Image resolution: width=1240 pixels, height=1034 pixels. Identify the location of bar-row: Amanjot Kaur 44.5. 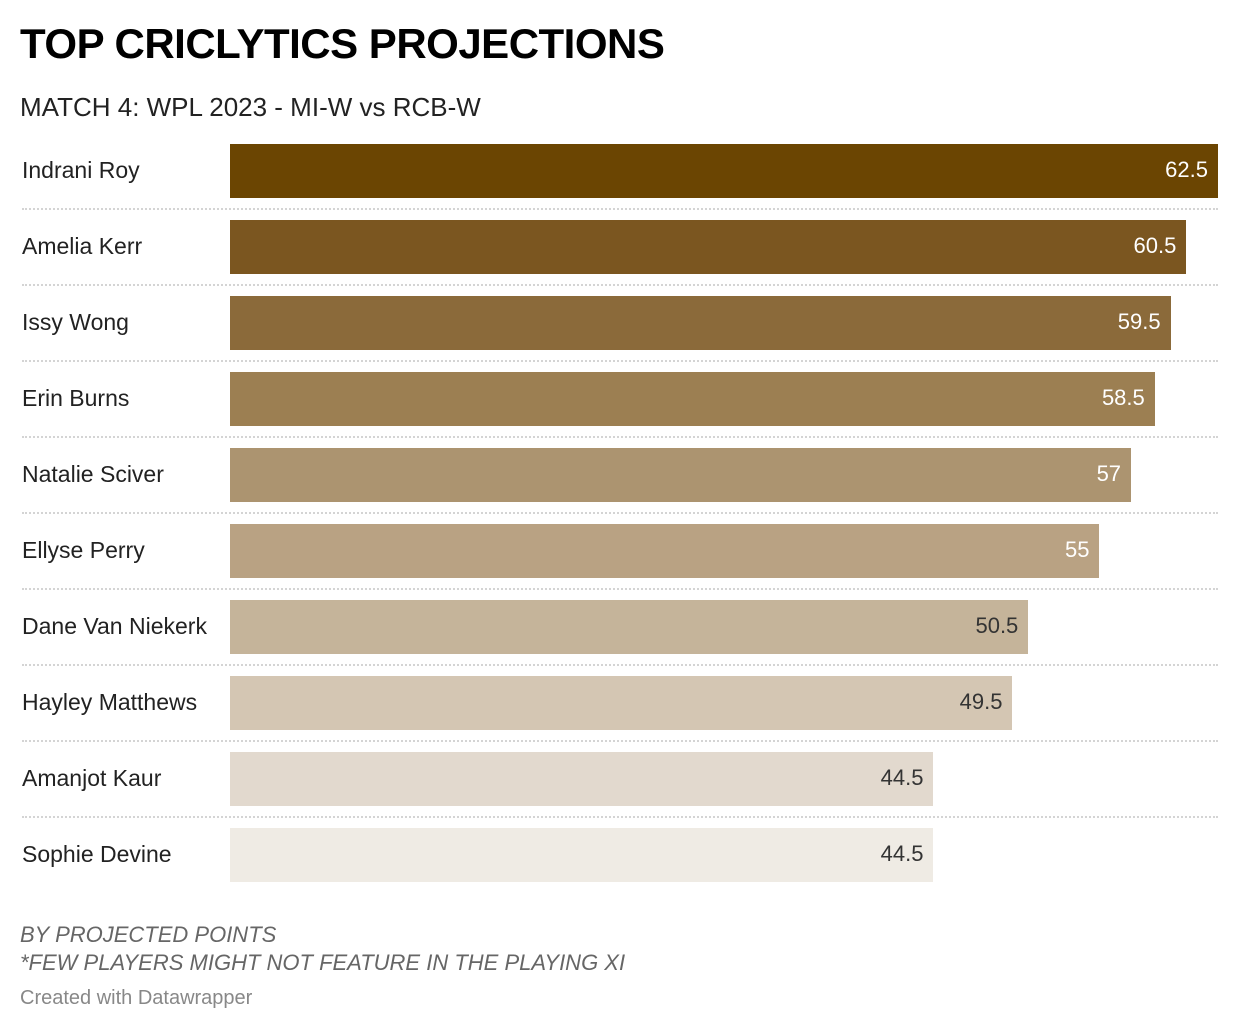
(620, 790).